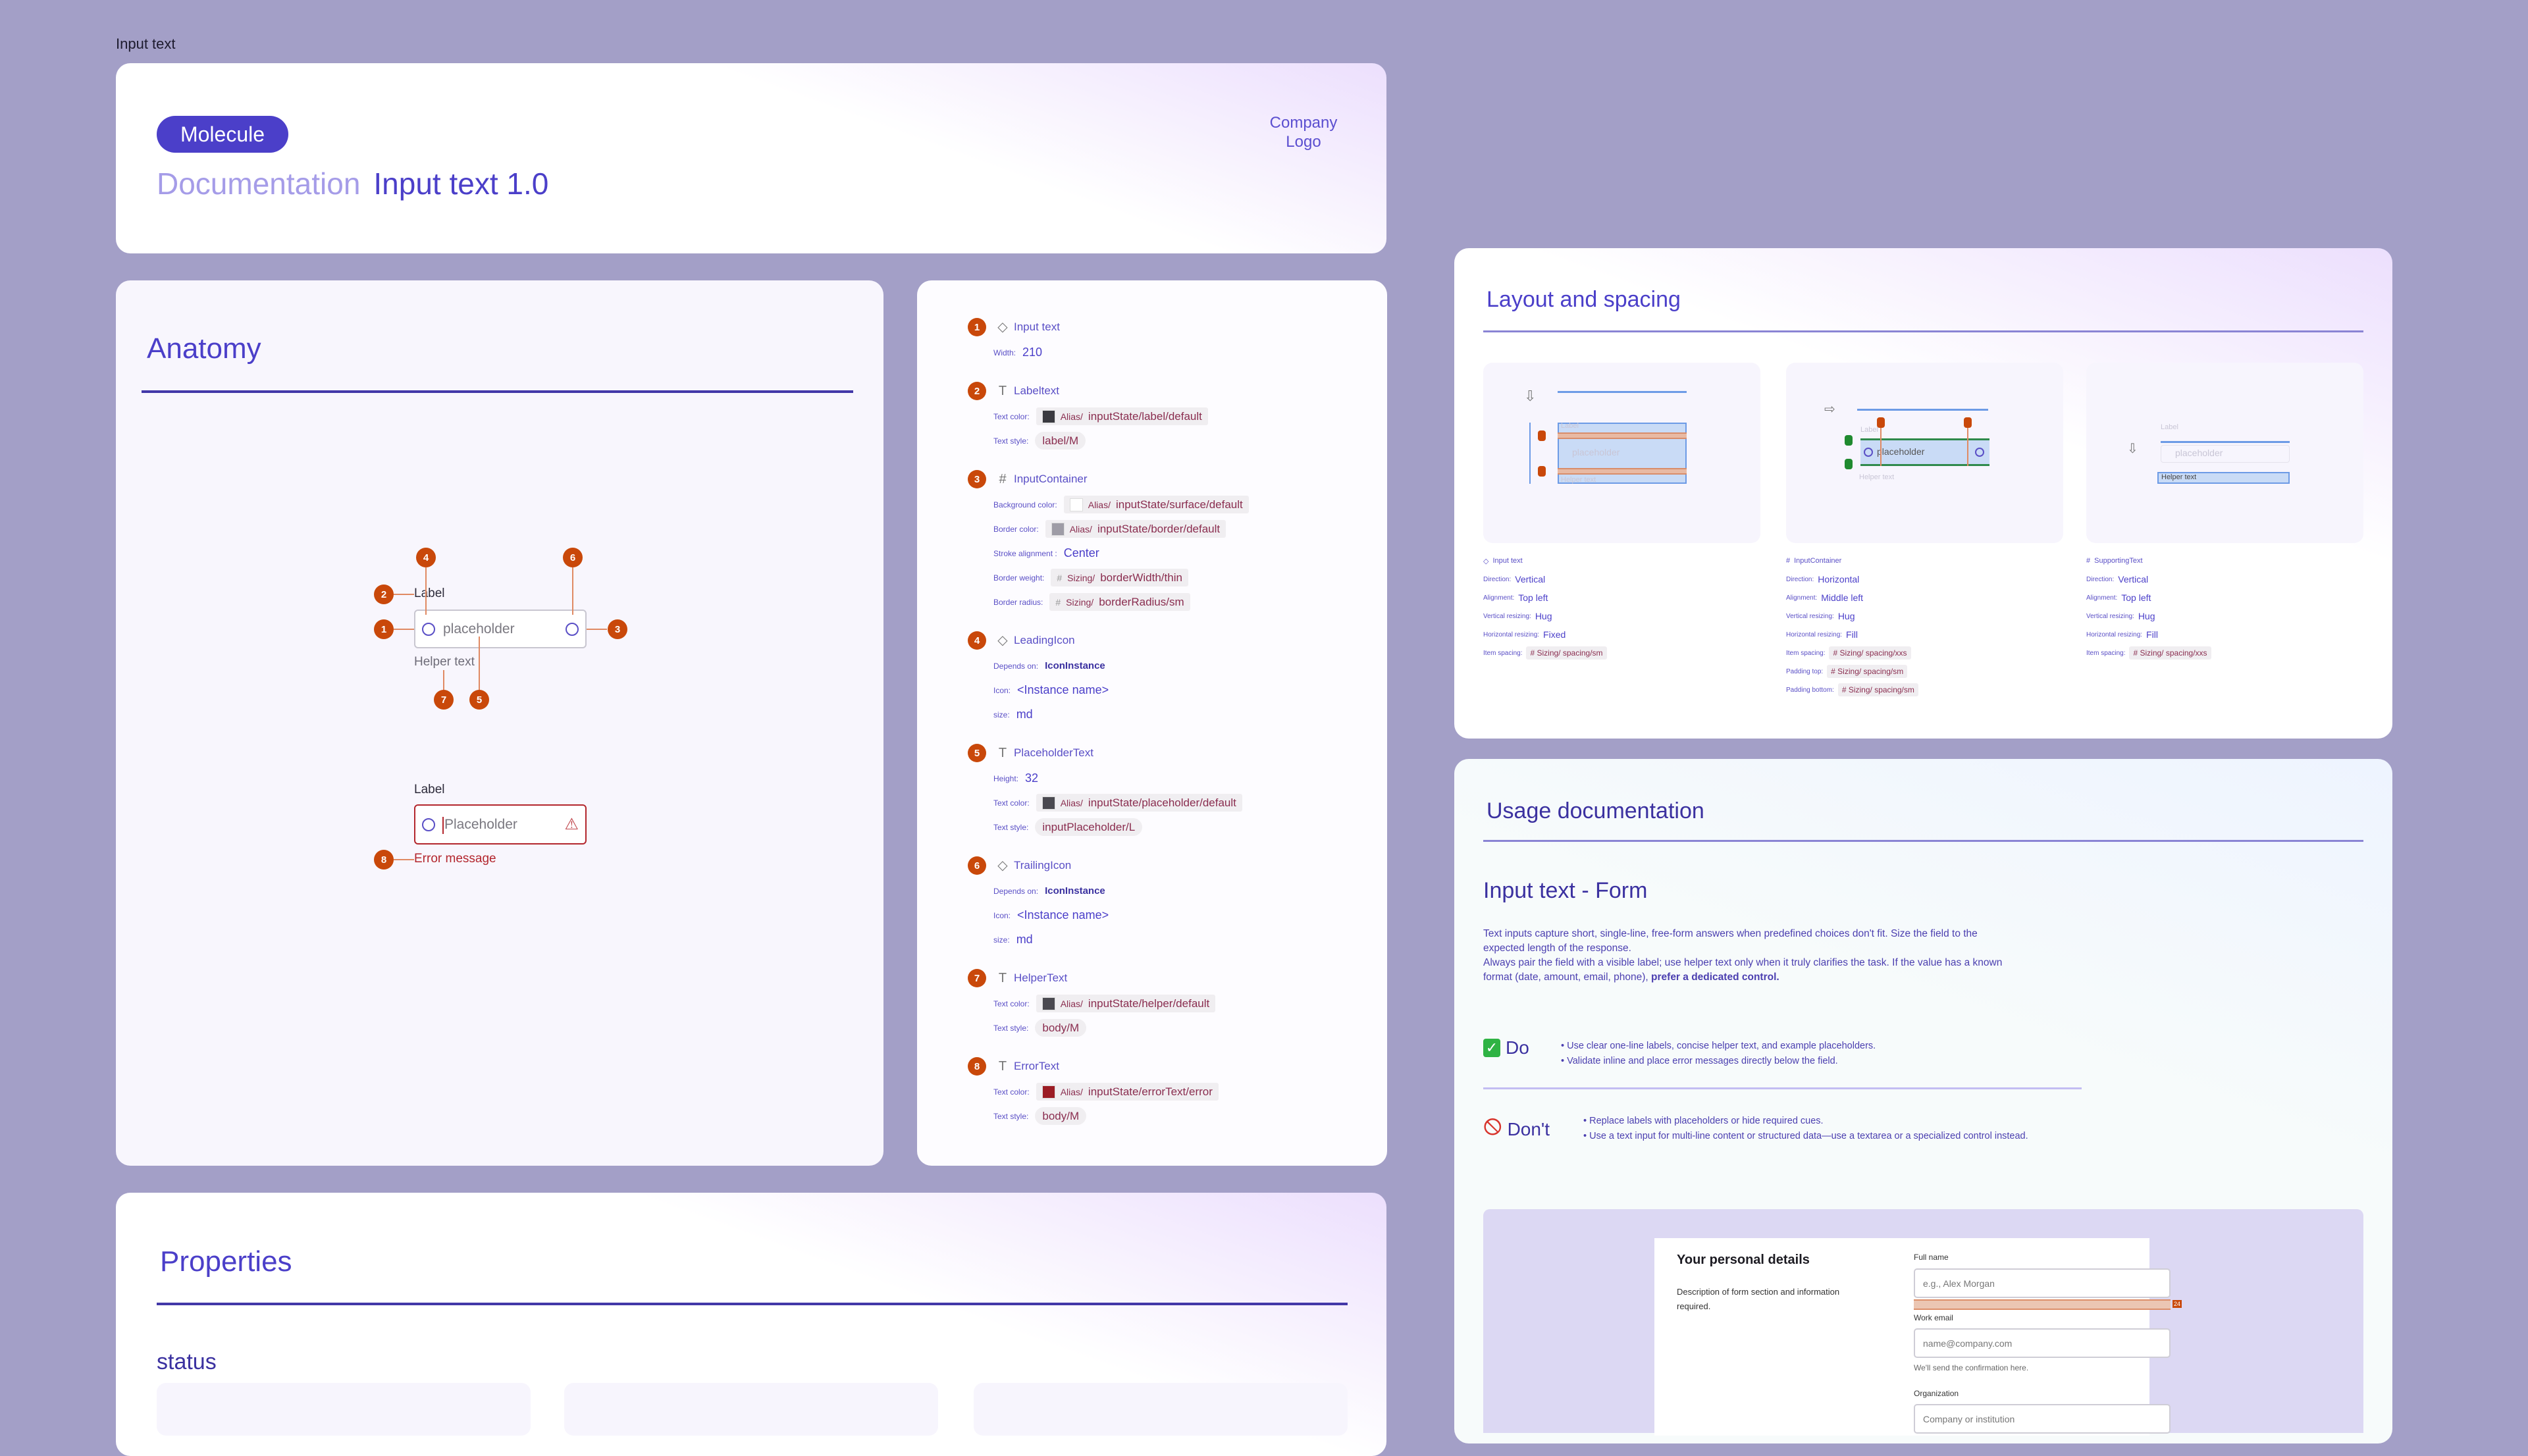  Describe the element at coordinates (2043, 1343) in the screenshot. I see `work-email-input: name@company.com` at that location.